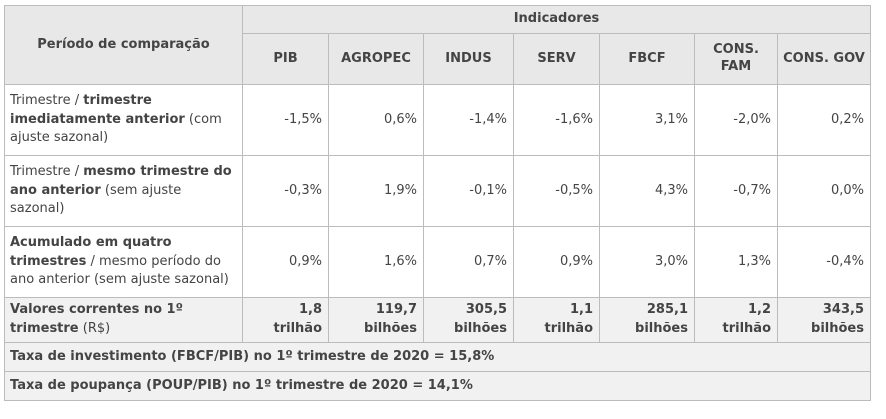 The width and height of the screenshot is (886, 419). I want to click on cell-serv: -1,6%, so click(556, 120).